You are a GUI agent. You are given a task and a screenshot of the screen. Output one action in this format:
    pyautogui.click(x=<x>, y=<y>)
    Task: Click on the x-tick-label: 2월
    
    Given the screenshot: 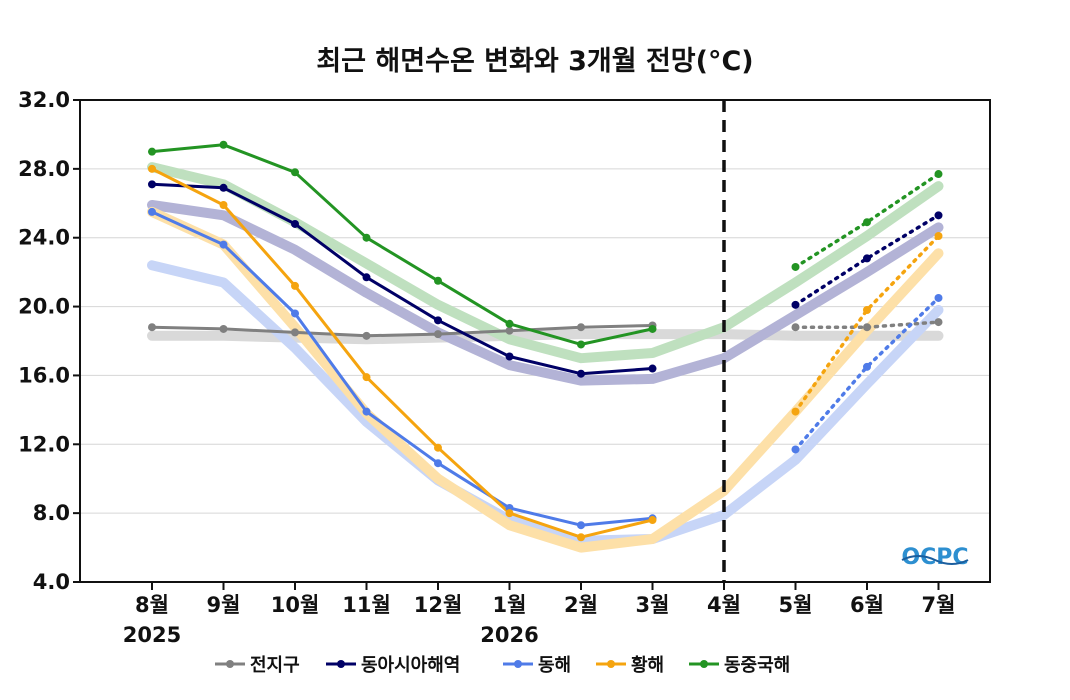 What is the action you would take?
    pyautogui.click(x=581, y=605)
    